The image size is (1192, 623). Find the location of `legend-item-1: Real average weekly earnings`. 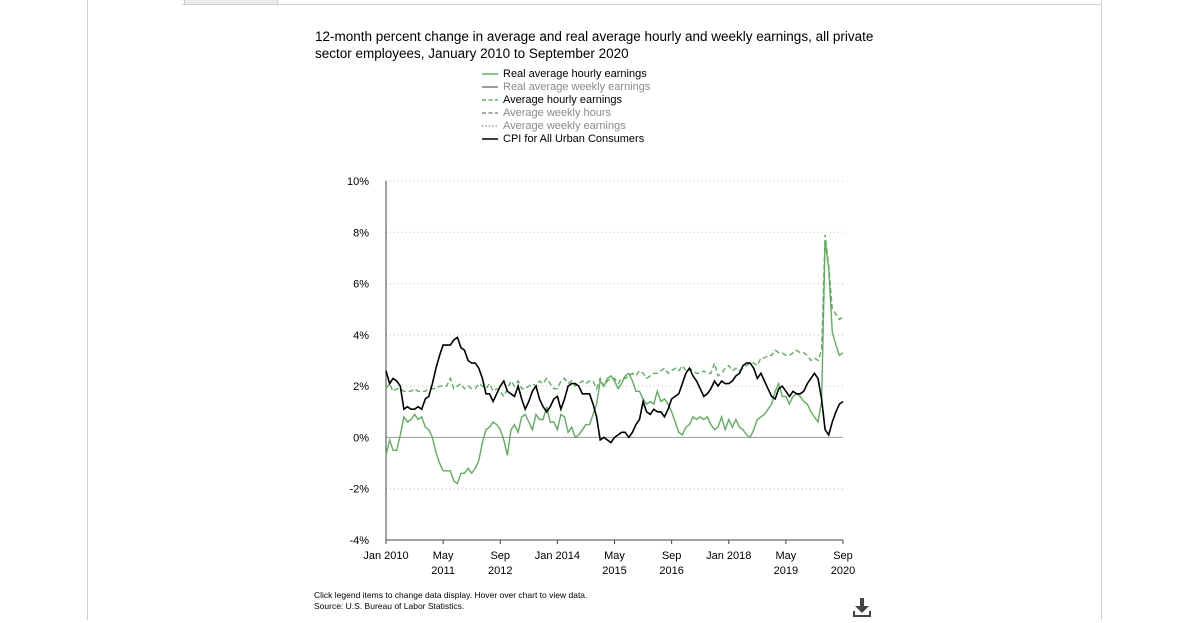

legend-item-1: Real average weekly earnings is located at coordinates (566, 86).